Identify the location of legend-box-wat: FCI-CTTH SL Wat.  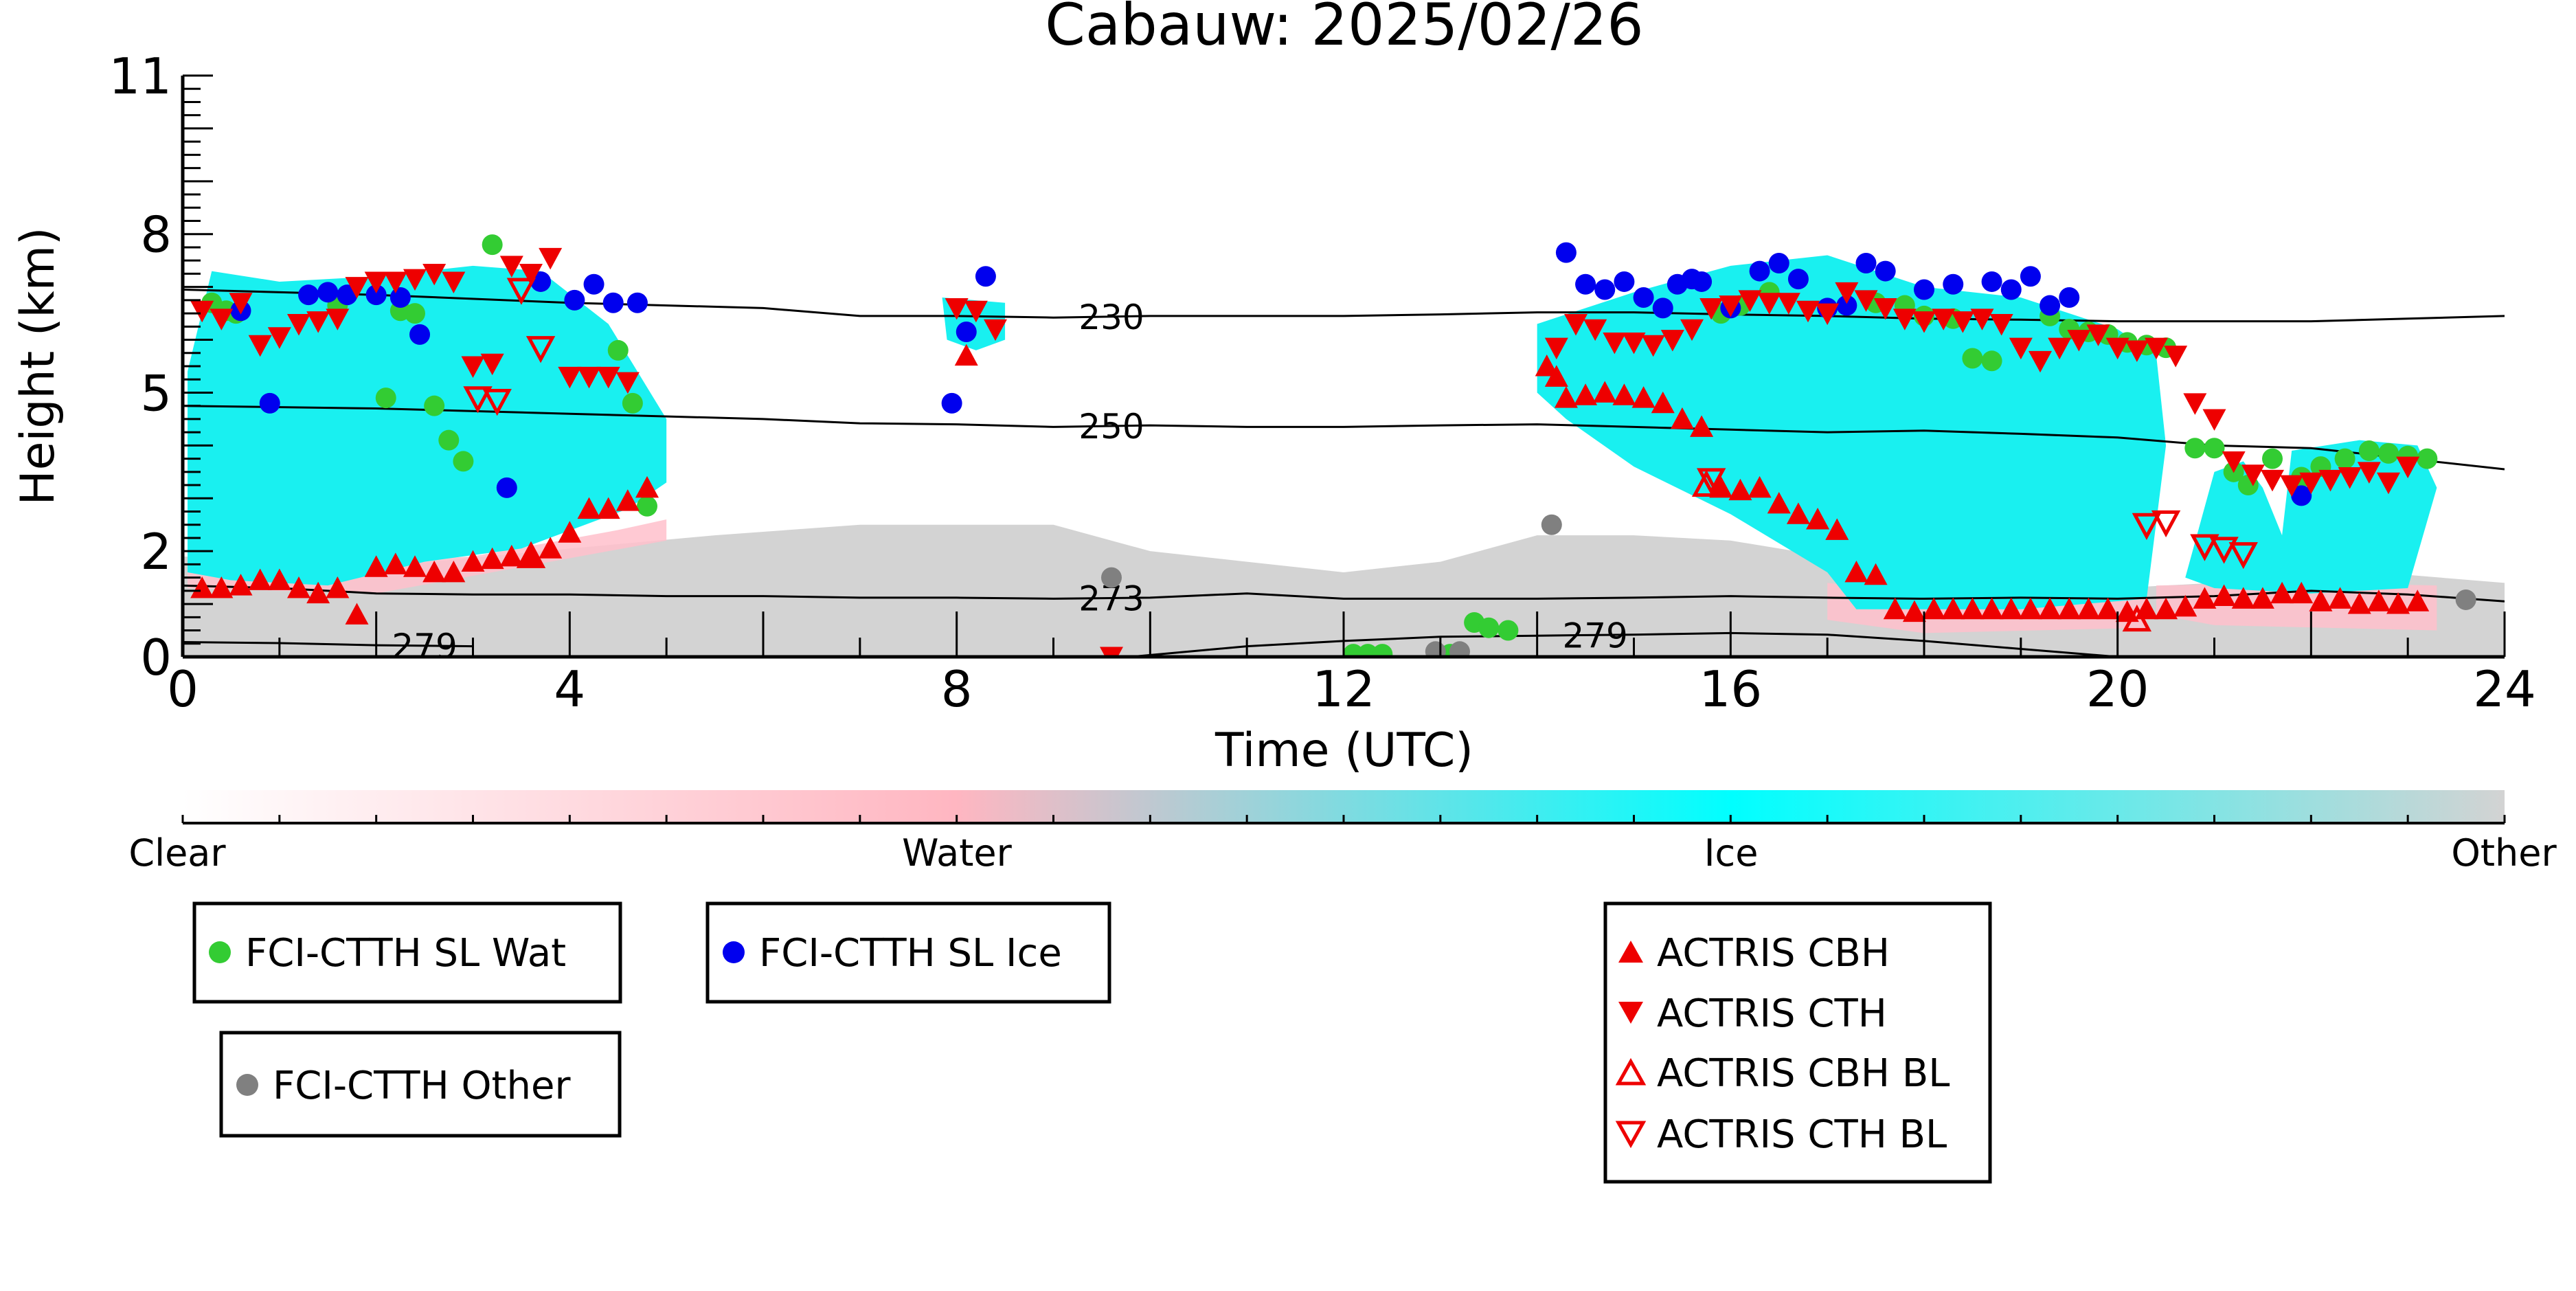
(407, 952).